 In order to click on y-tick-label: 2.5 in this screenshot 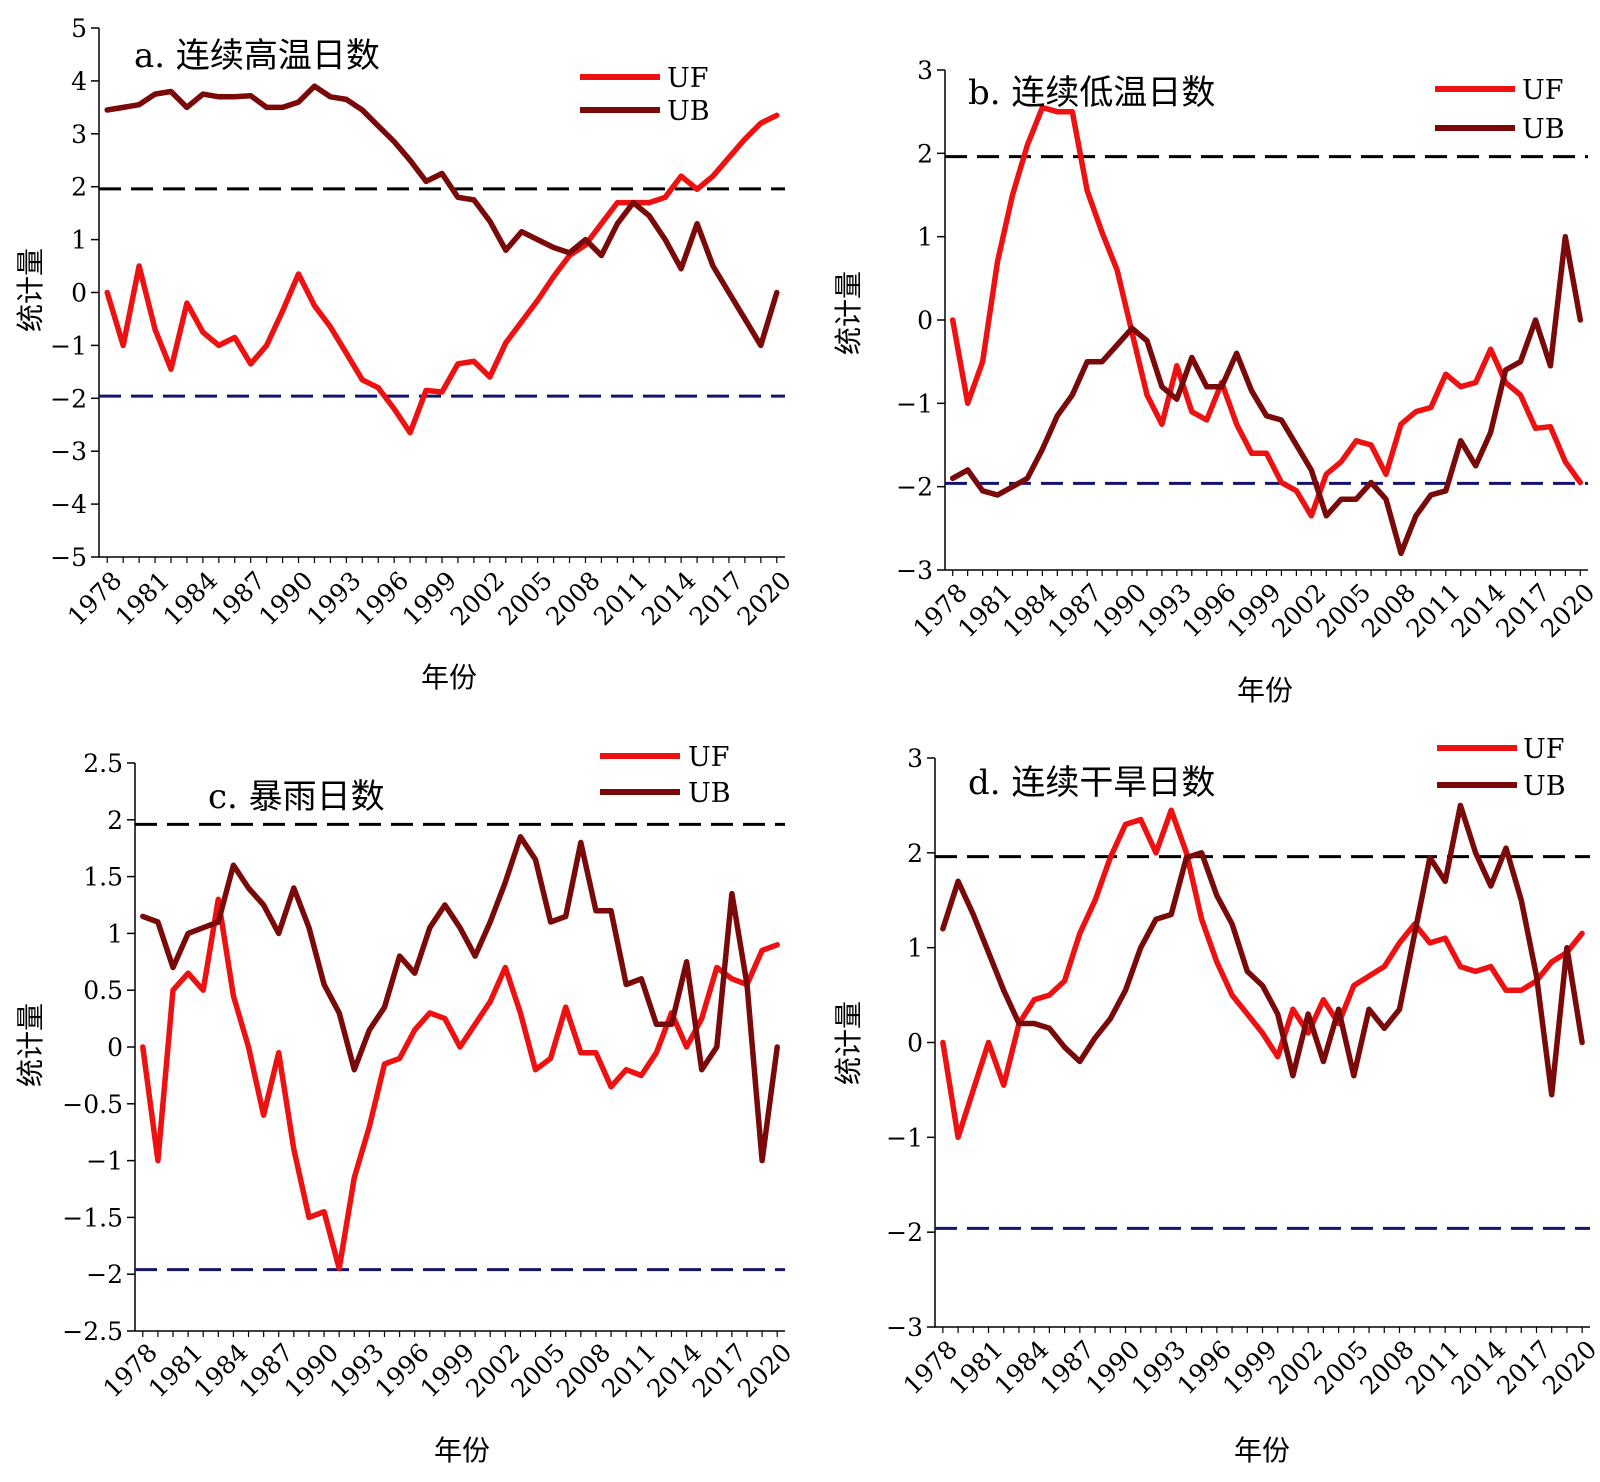, I will do `click(103, 763)`.